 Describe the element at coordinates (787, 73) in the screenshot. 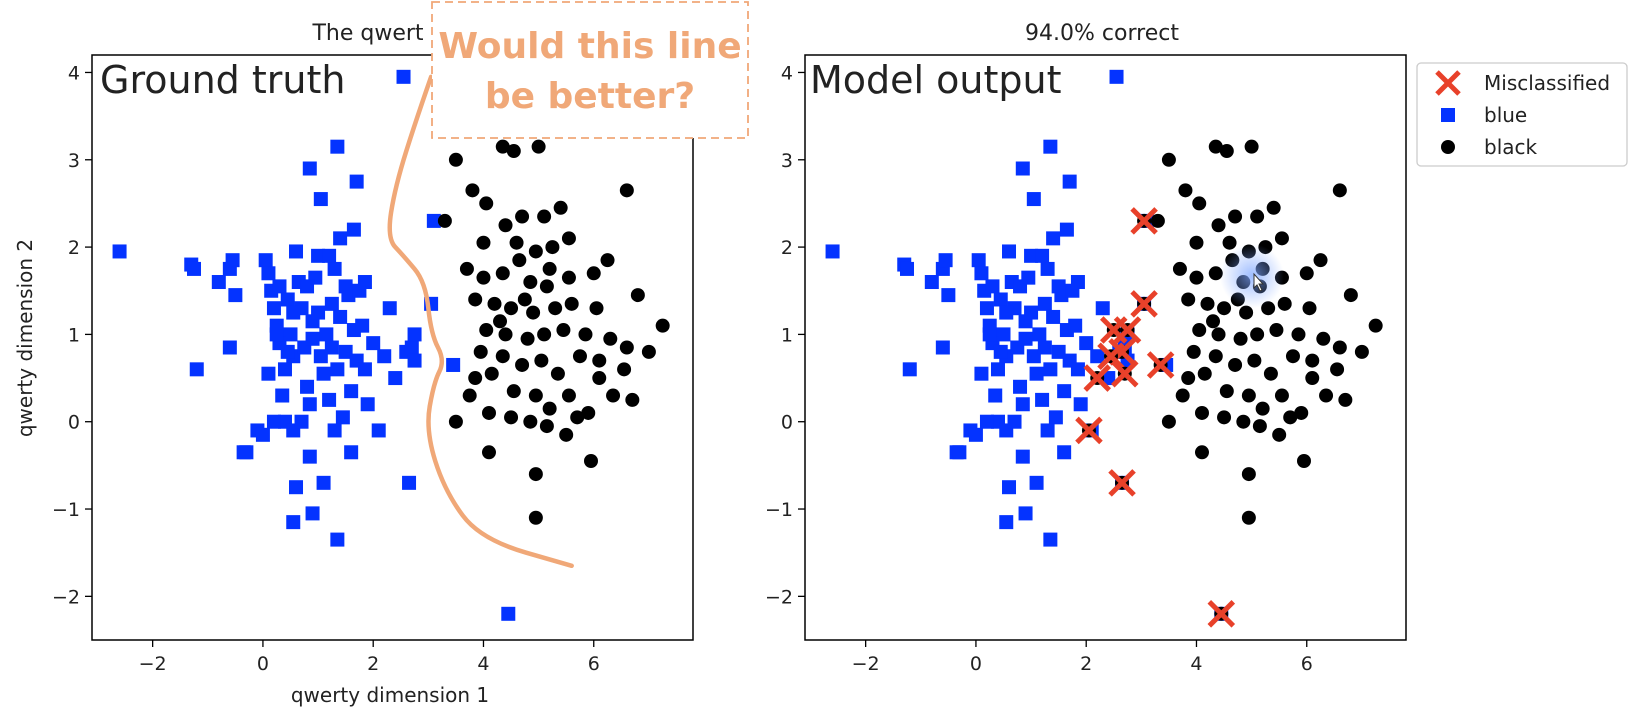

I see `y-tick-label: 4` at that location.